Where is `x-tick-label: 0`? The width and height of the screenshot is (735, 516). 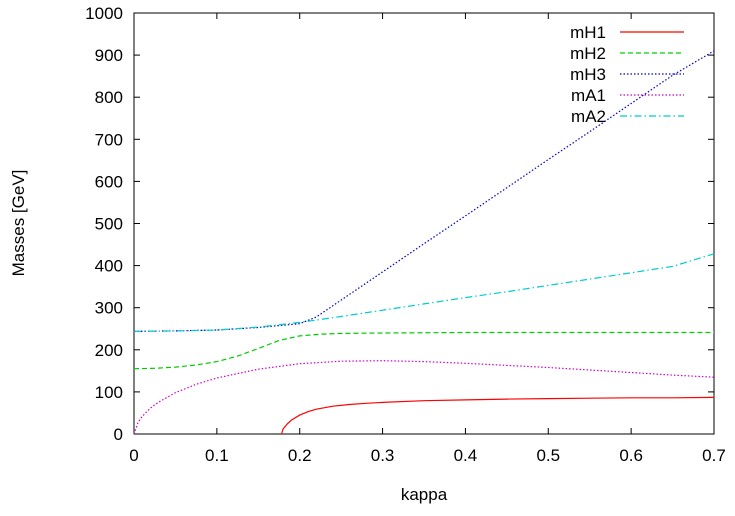
x-tick-label: 0 is located at coordinates (133, 455).